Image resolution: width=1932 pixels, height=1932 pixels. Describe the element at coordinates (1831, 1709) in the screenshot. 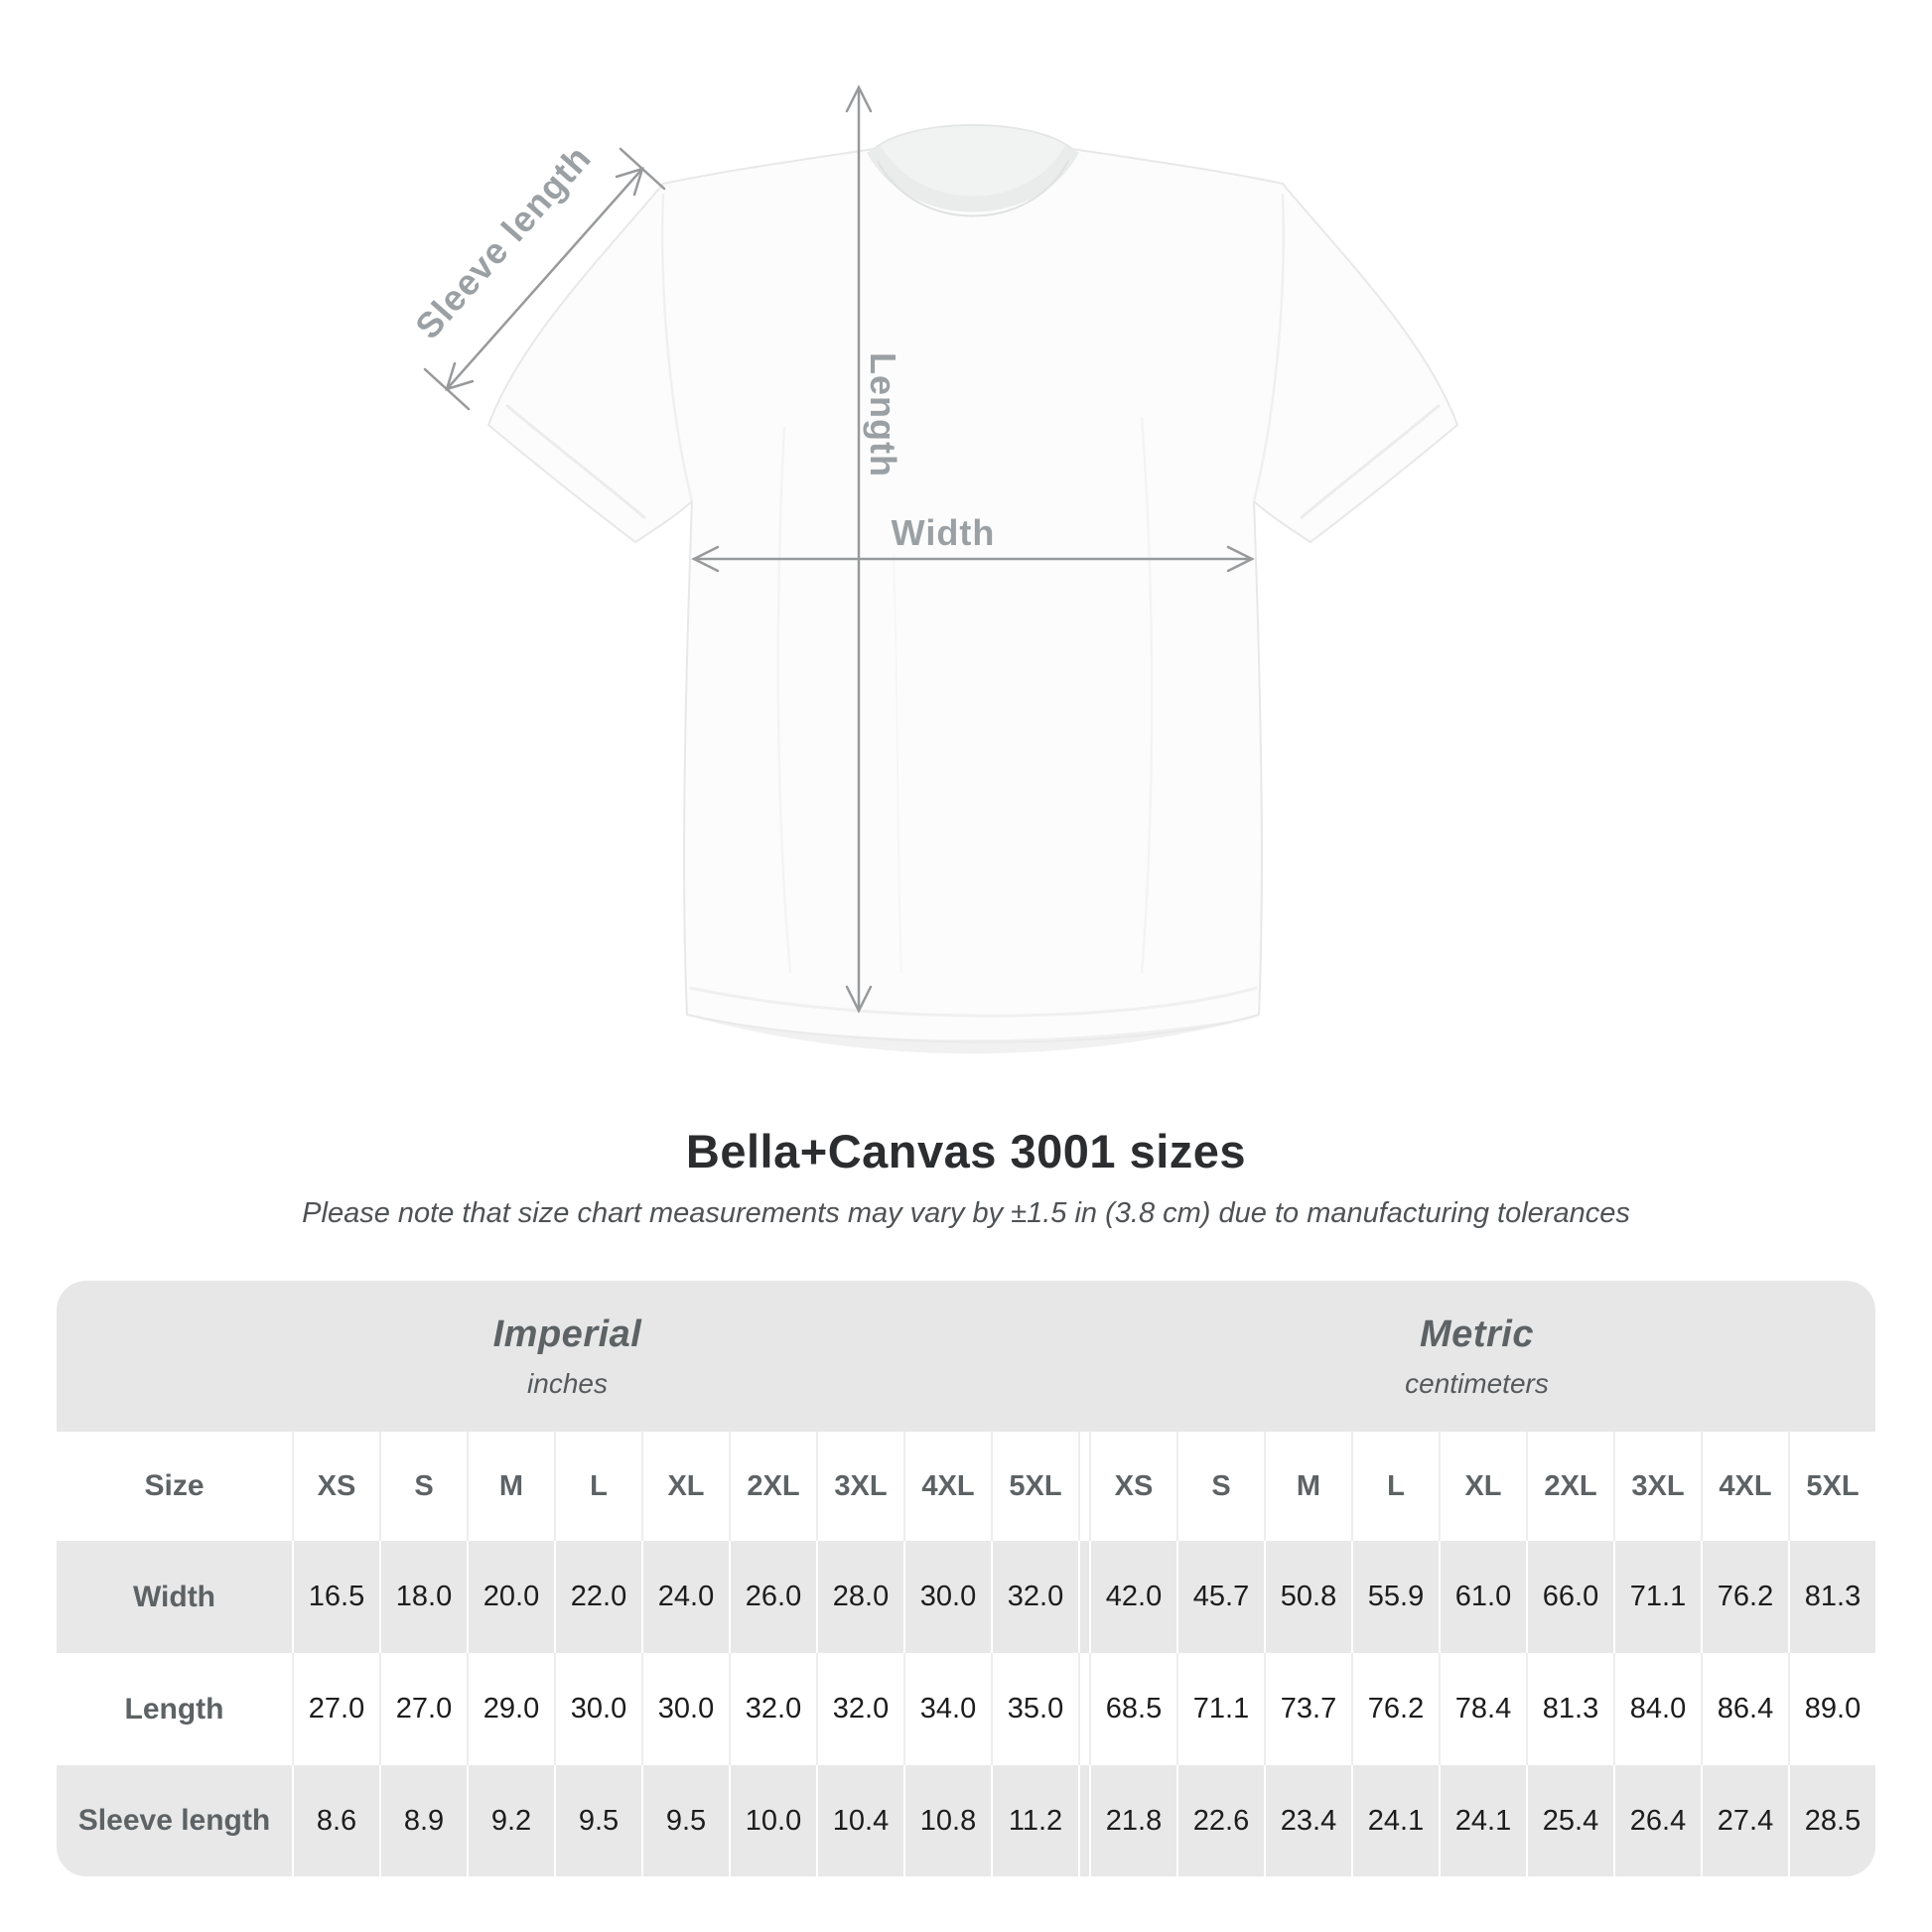

I see `metric-value-cell: 89.0` at that location.